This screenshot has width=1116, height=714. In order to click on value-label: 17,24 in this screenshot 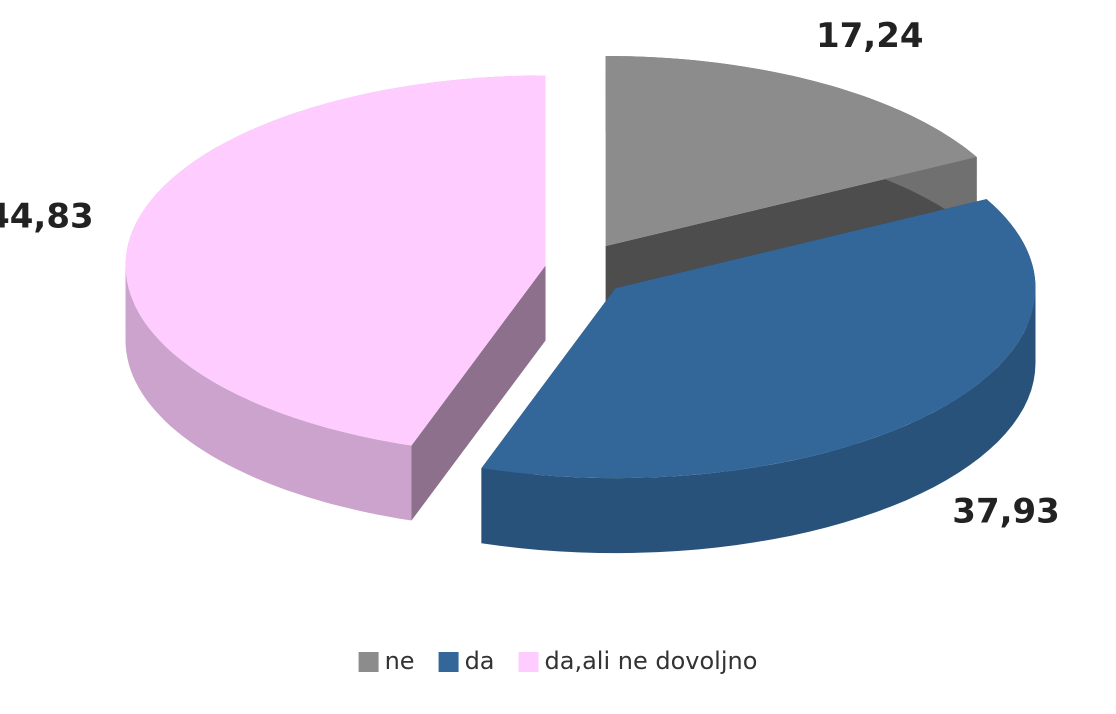, I will do `click(870, 36)`.